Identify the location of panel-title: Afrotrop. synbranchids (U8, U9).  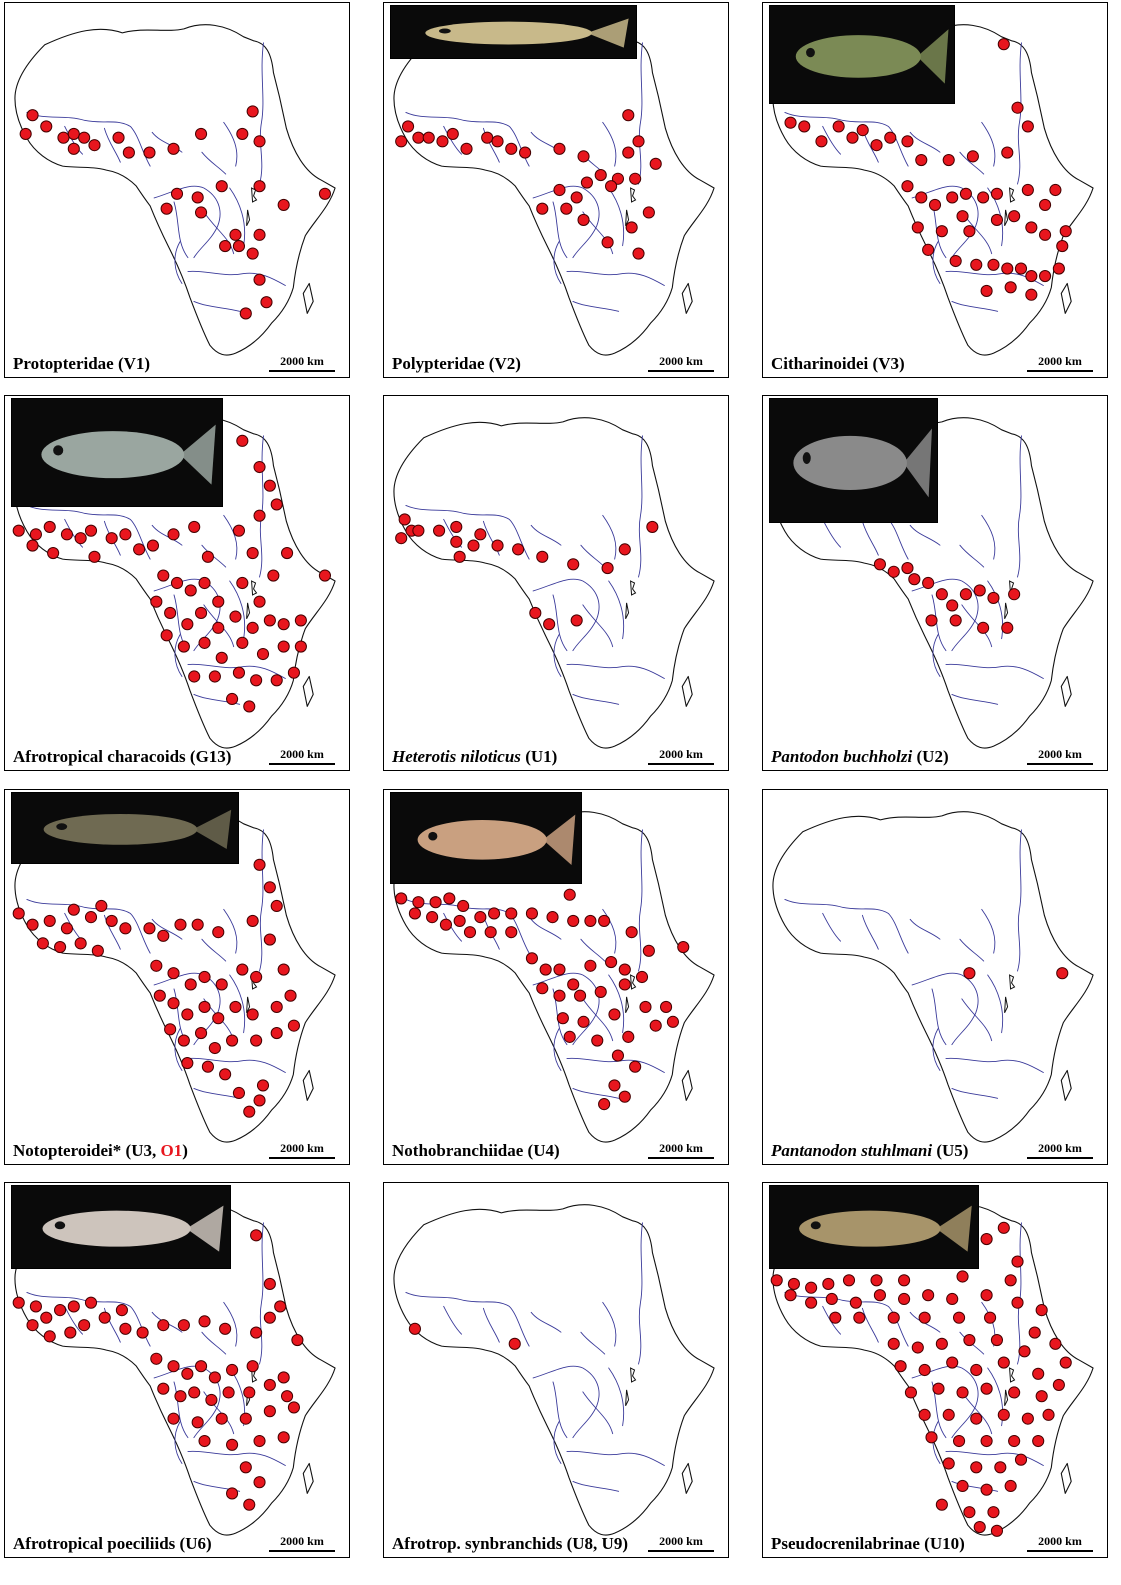
(510, 1543).